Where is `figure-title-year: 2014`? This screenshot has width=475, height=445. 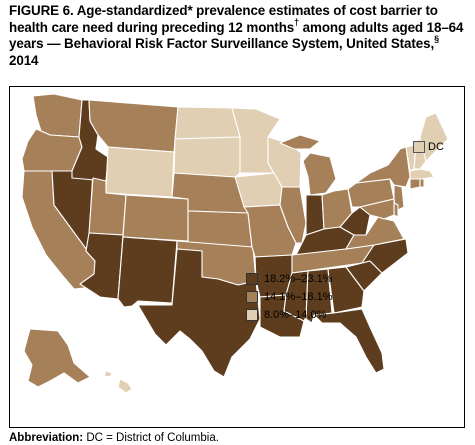
figure-title-year: 2014 is located at coordinates (24, 60).